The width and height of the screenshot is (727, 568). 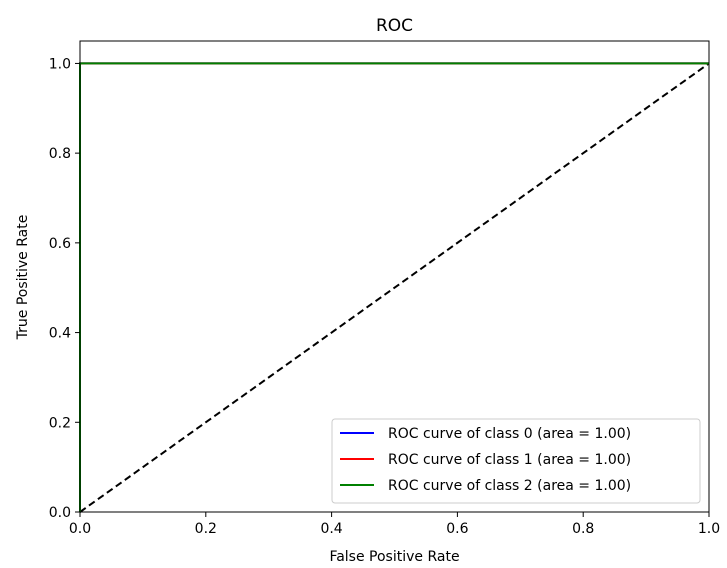 I want to click on y-tick-label: 0.4, so click(x=60, y=334).